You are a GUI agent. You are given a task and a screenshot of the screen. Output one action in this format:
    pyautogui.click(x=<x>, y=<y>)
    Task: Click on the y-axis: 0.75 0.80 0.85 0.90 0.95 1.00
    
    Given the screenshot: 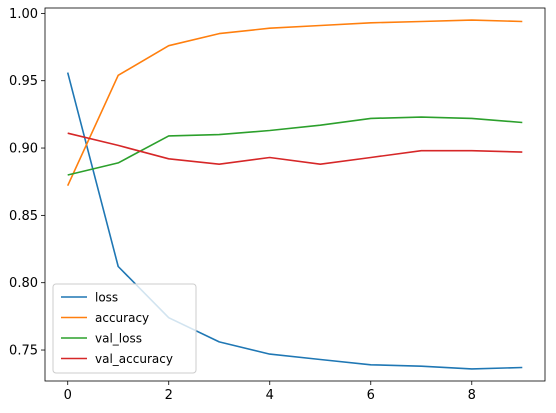 What is the action you would take?
    pyautogui.click(x=27, y=183)
    